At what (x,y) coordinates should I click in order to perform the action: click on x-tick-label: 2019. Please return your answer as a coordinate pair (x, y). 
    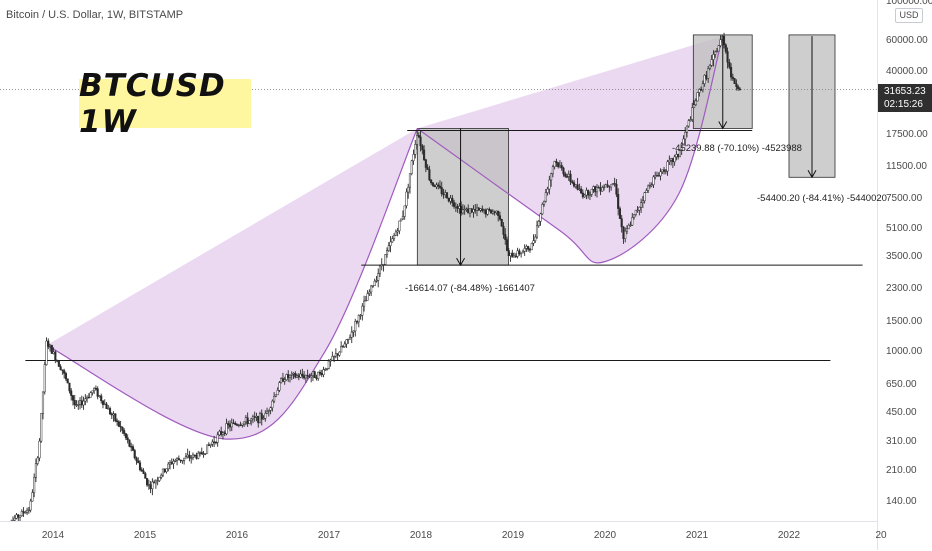
    Looking at the image, I should click on (513, 535).